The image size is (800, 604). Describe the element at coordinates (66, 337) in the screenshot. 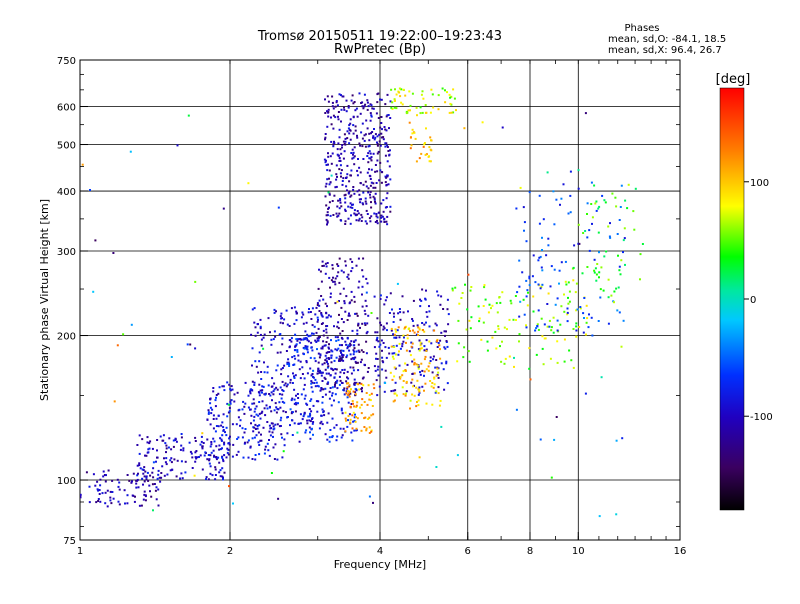

I see `y-tick-label: 200` at that location.